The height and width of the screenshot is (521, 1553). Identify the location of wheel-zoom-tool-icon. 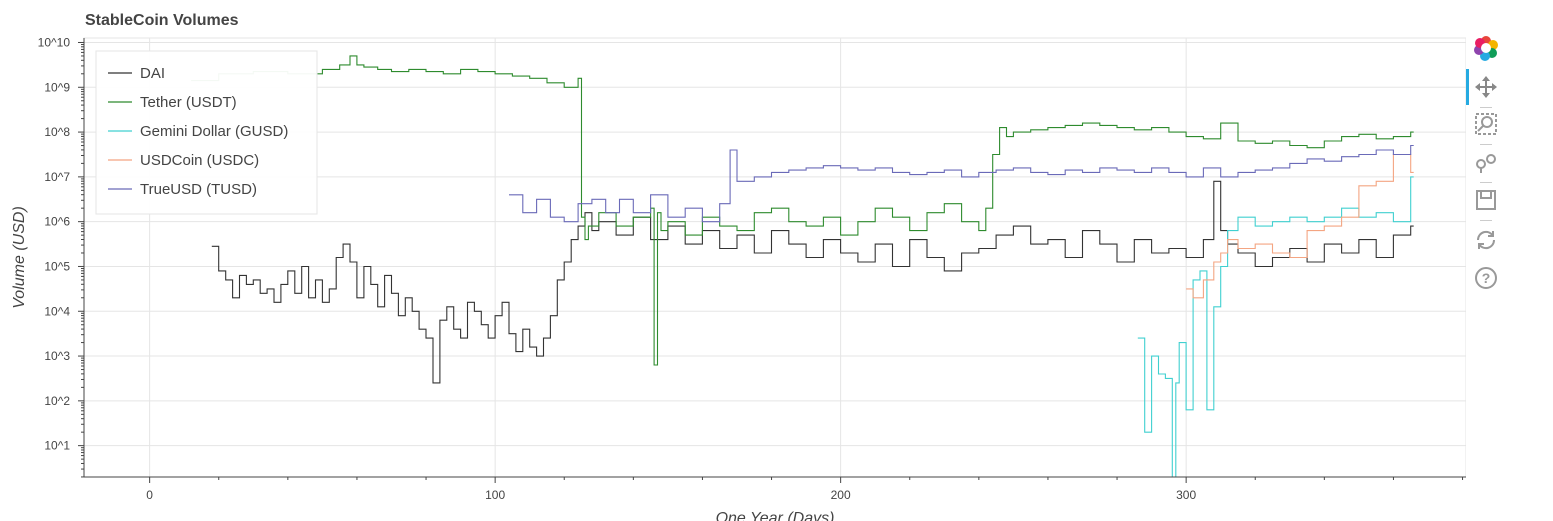
(1486, 162).